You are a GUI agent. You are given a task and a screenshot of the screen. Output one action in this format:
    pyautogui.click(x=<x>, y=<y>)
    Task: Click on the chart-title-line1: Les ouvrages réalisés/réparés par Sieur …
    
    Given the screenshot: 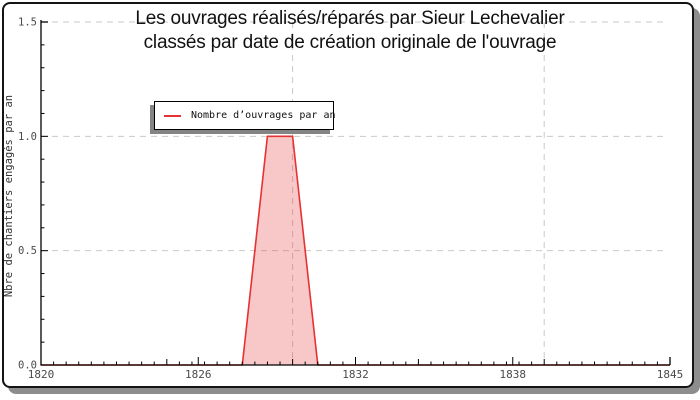 What is the action you would take?
    pyautogui.click(x=350, y=18)
    